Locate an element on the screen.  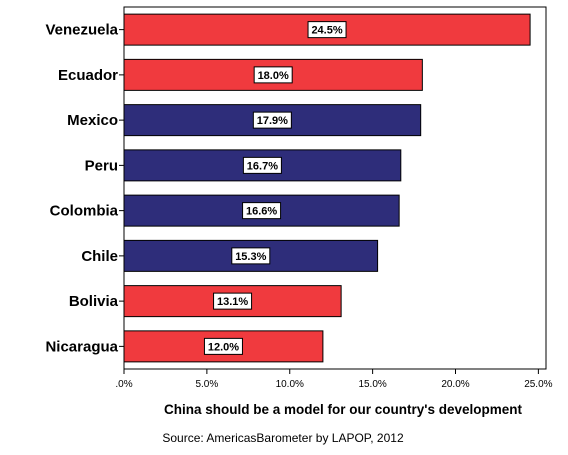
category-label: Venezuela is located at coordinates (81, 30).